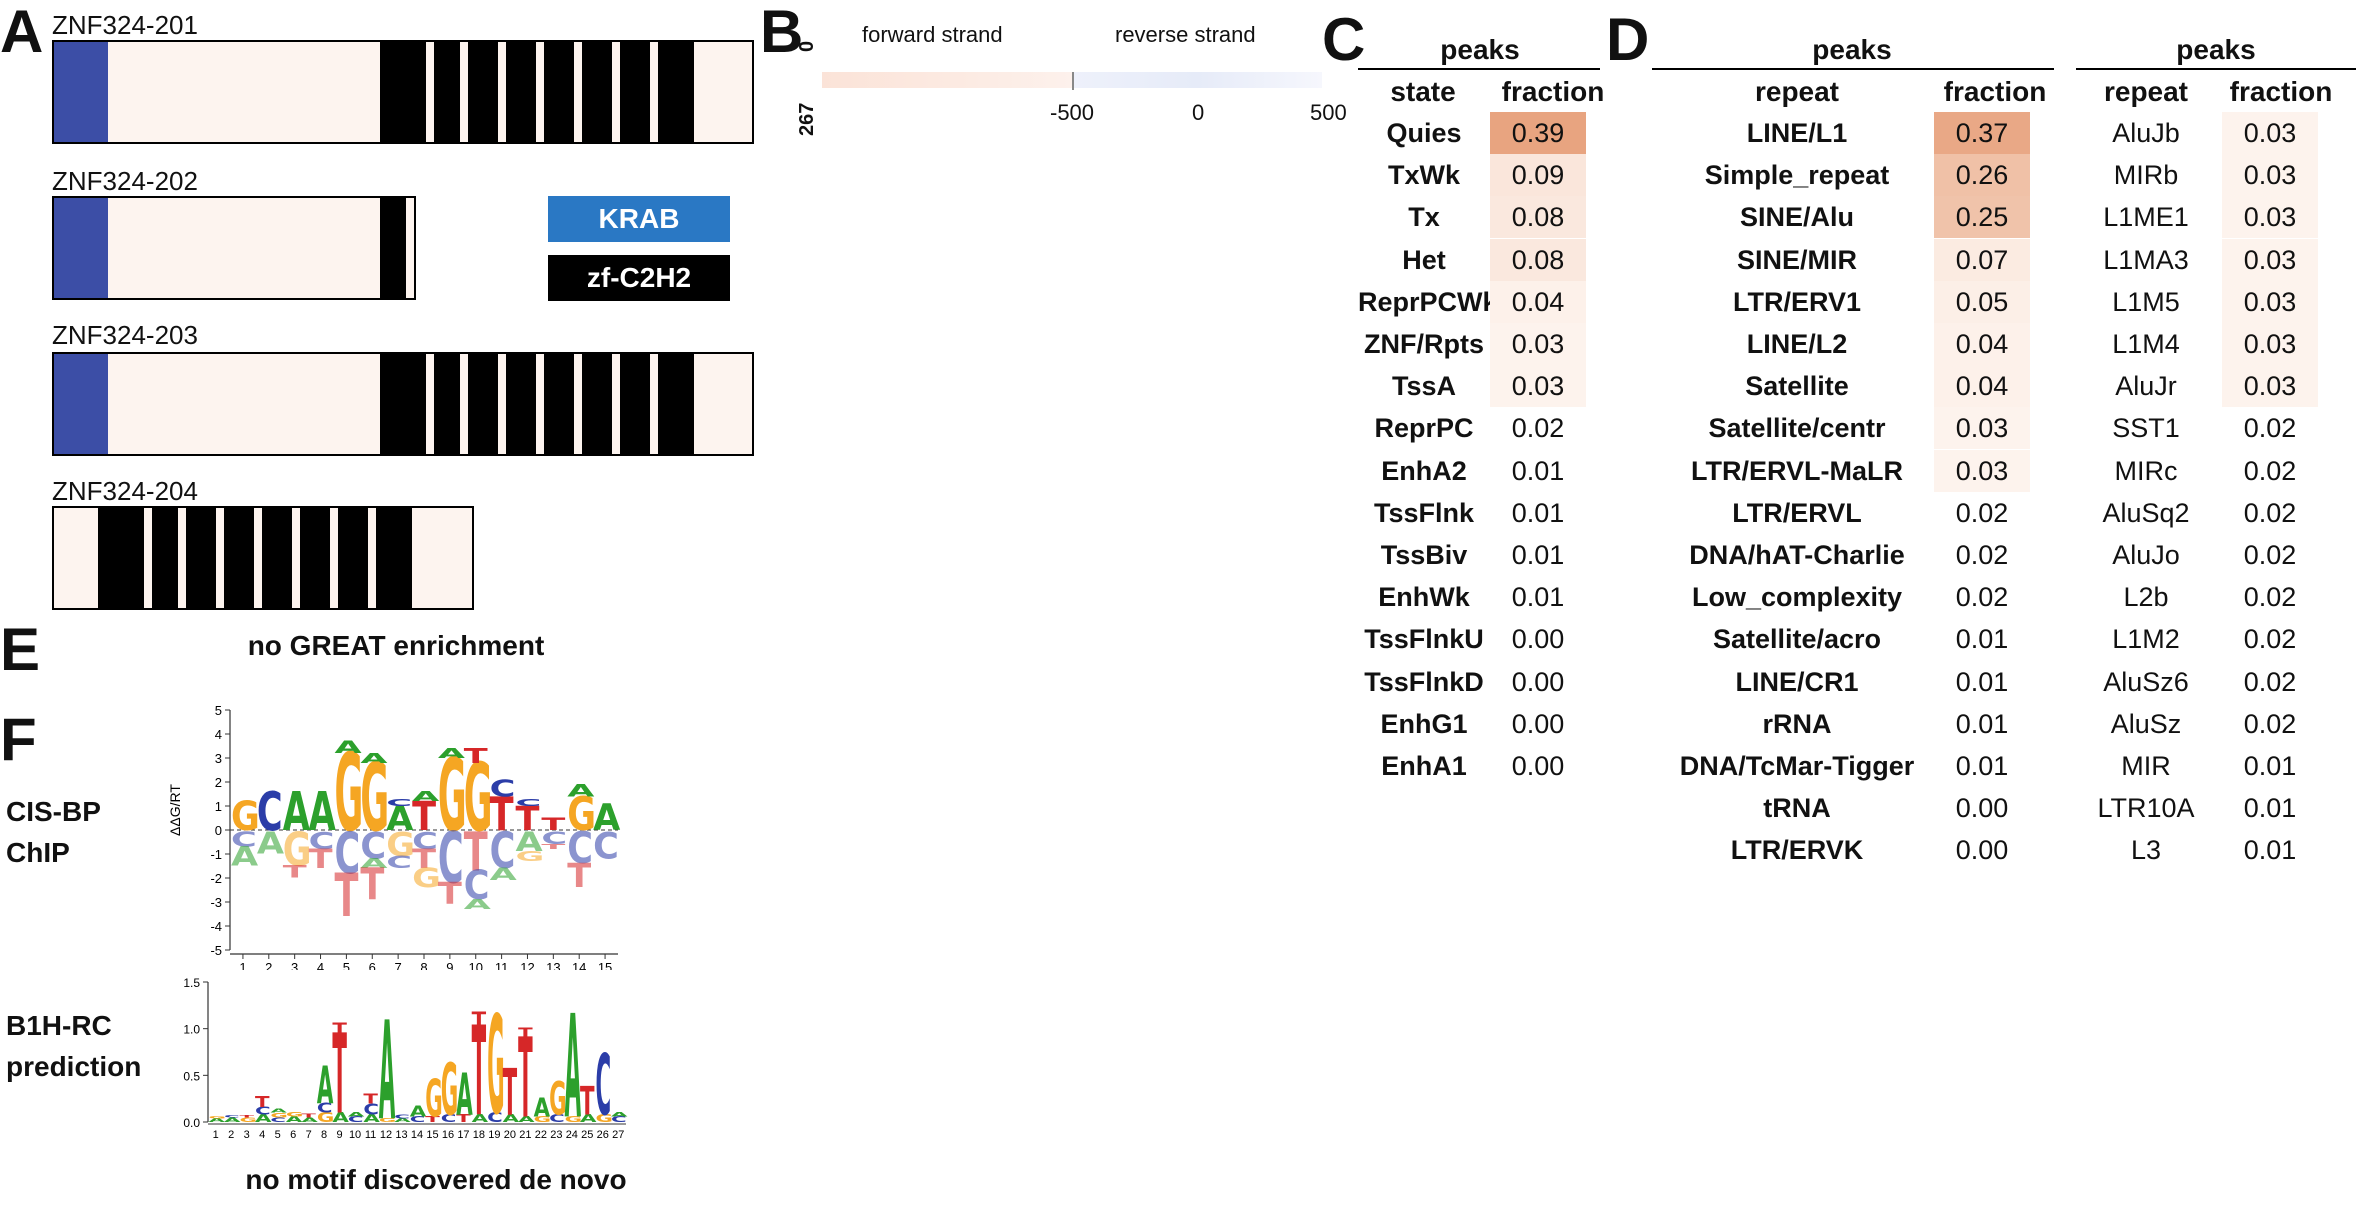 The width and height of the screenshot is (2356, 1205). Describe the element at coordinates (216, 902) in the screenshot. I see `cisbp-y-tick-label: -3` at that location.